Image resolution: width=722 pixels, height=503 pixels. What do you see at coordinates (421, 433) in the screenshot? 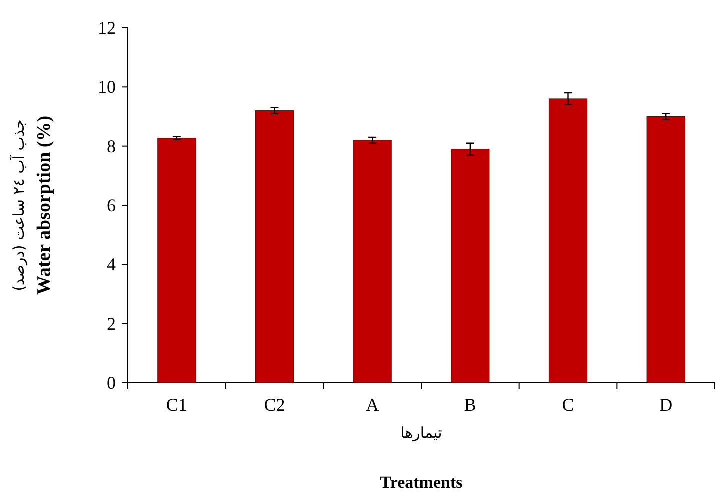
I see `x-axis-title: تیمارها` at bounding box center [421, 433].